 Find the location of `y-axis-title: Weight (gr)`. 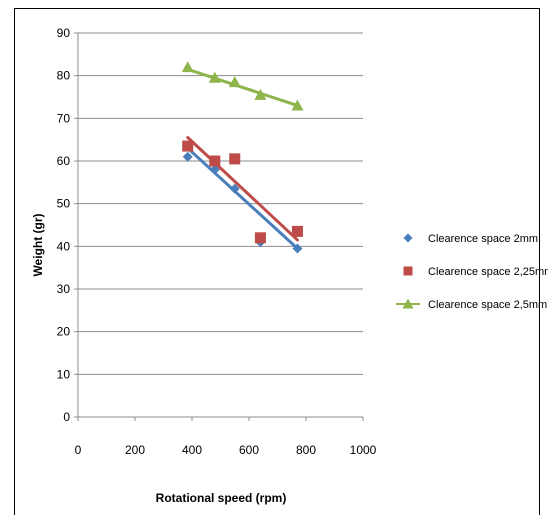

y-axis-title: Weight (gr) is located at coordinates (38, 244).